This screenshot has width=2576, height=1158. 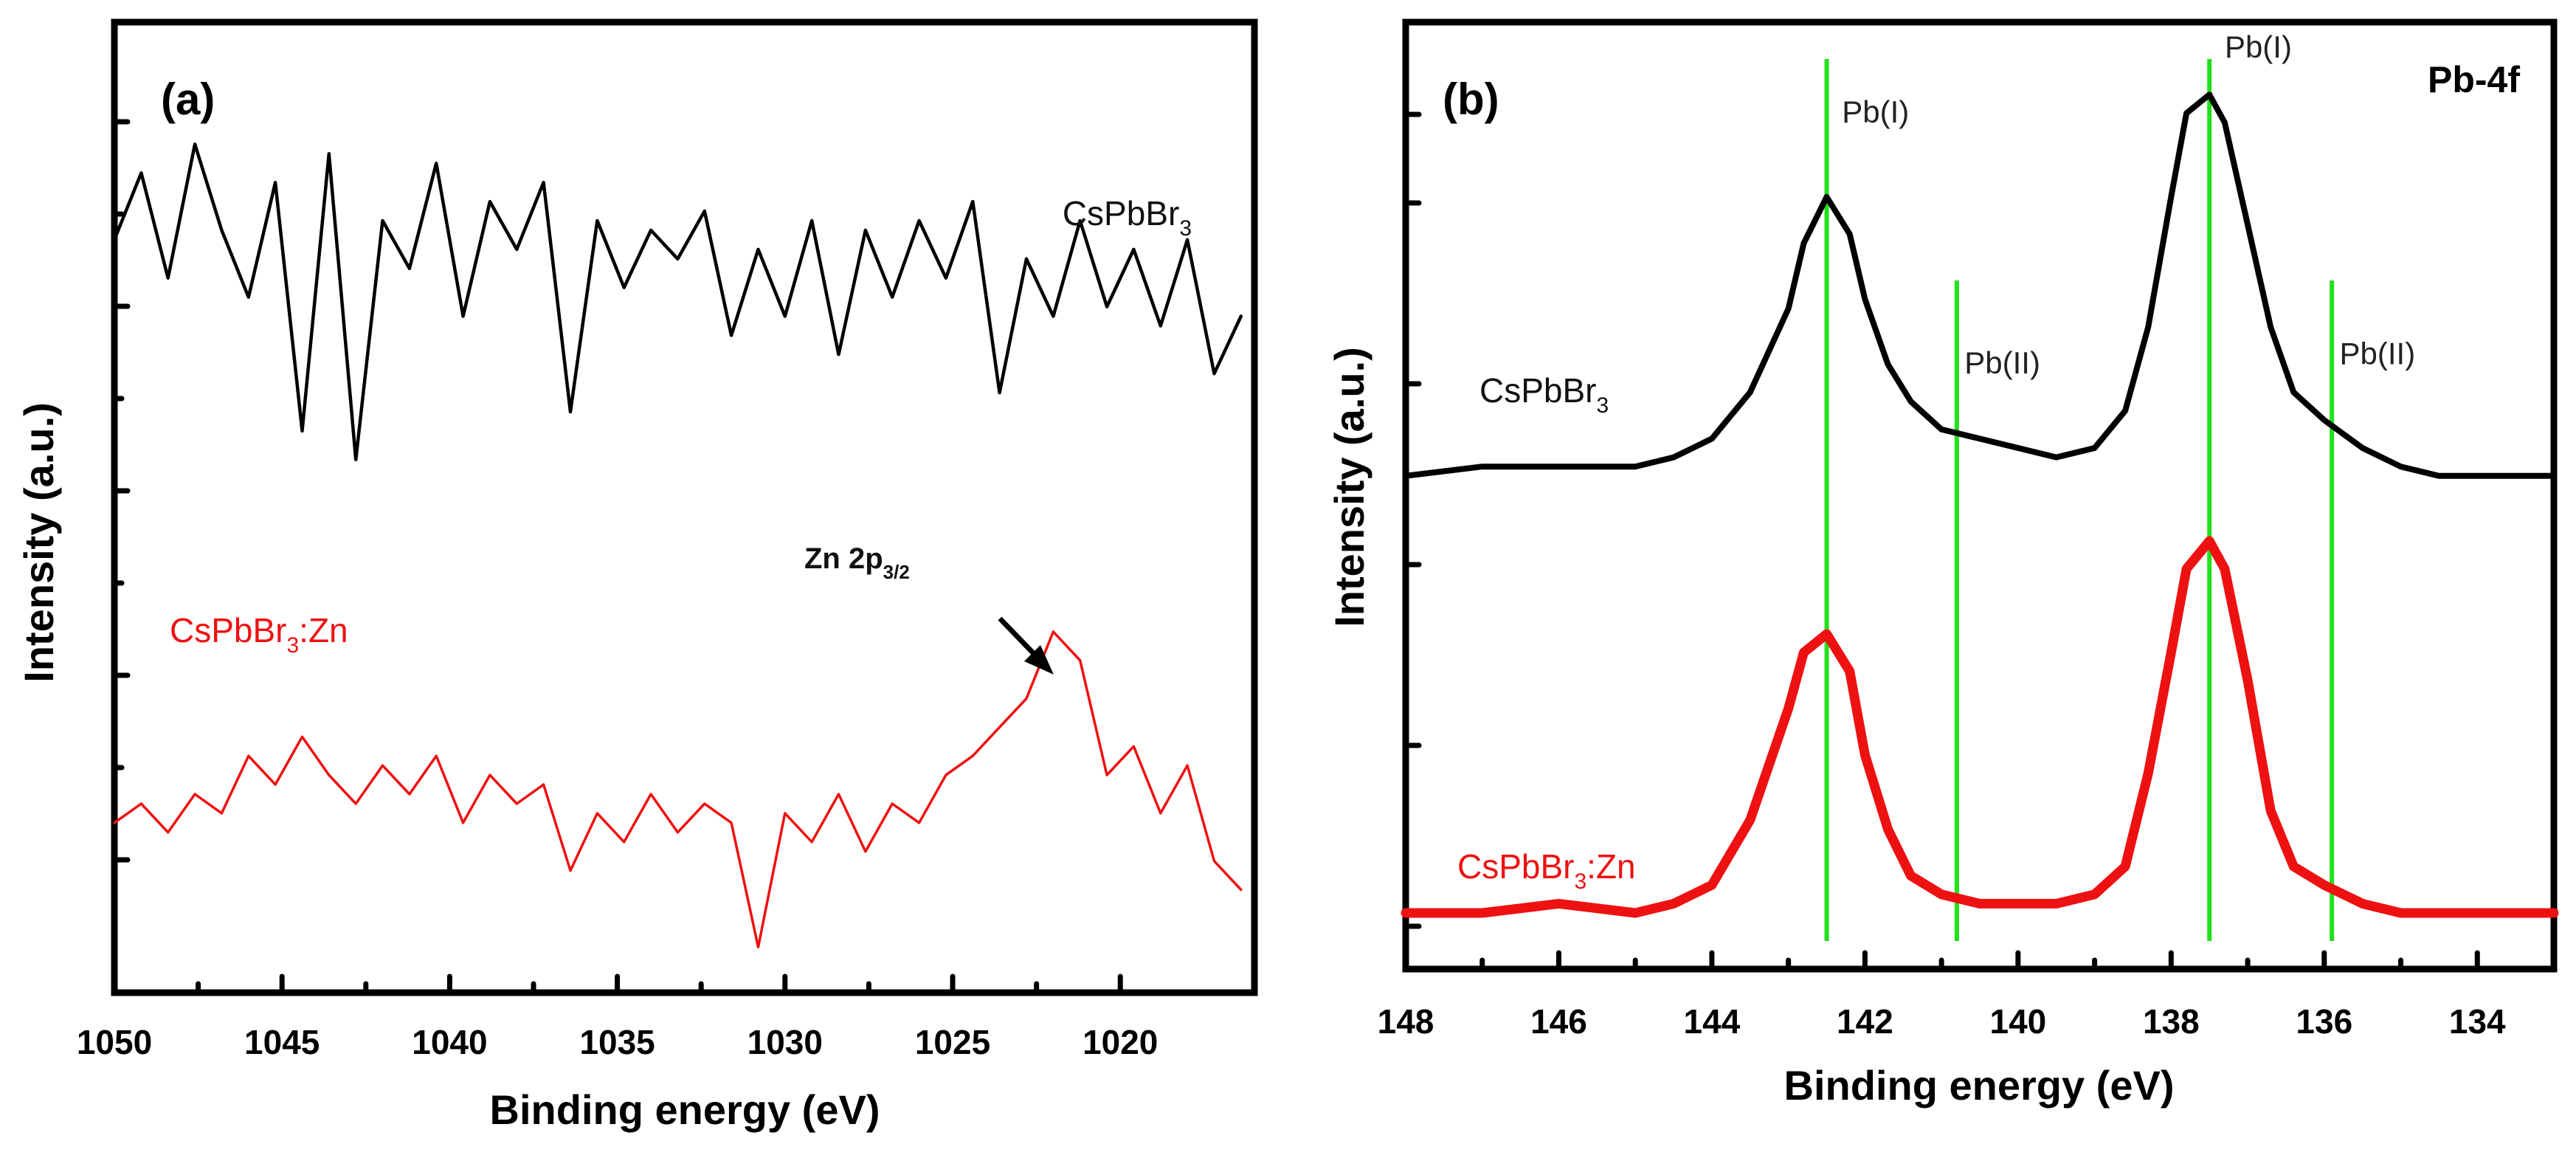 I want to click on x-tick-label: 1045, so click(x=282, y=1042).